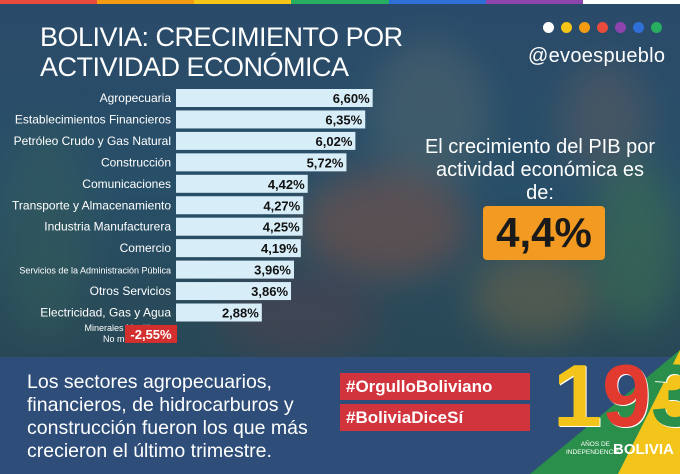  I want to click on summary-line3: construcción fueron los que más, so click(167, 428).